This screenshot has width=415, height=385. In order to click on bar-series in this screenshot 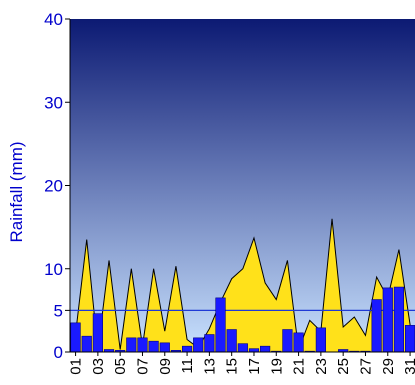, I will do `click(242, 319)`.